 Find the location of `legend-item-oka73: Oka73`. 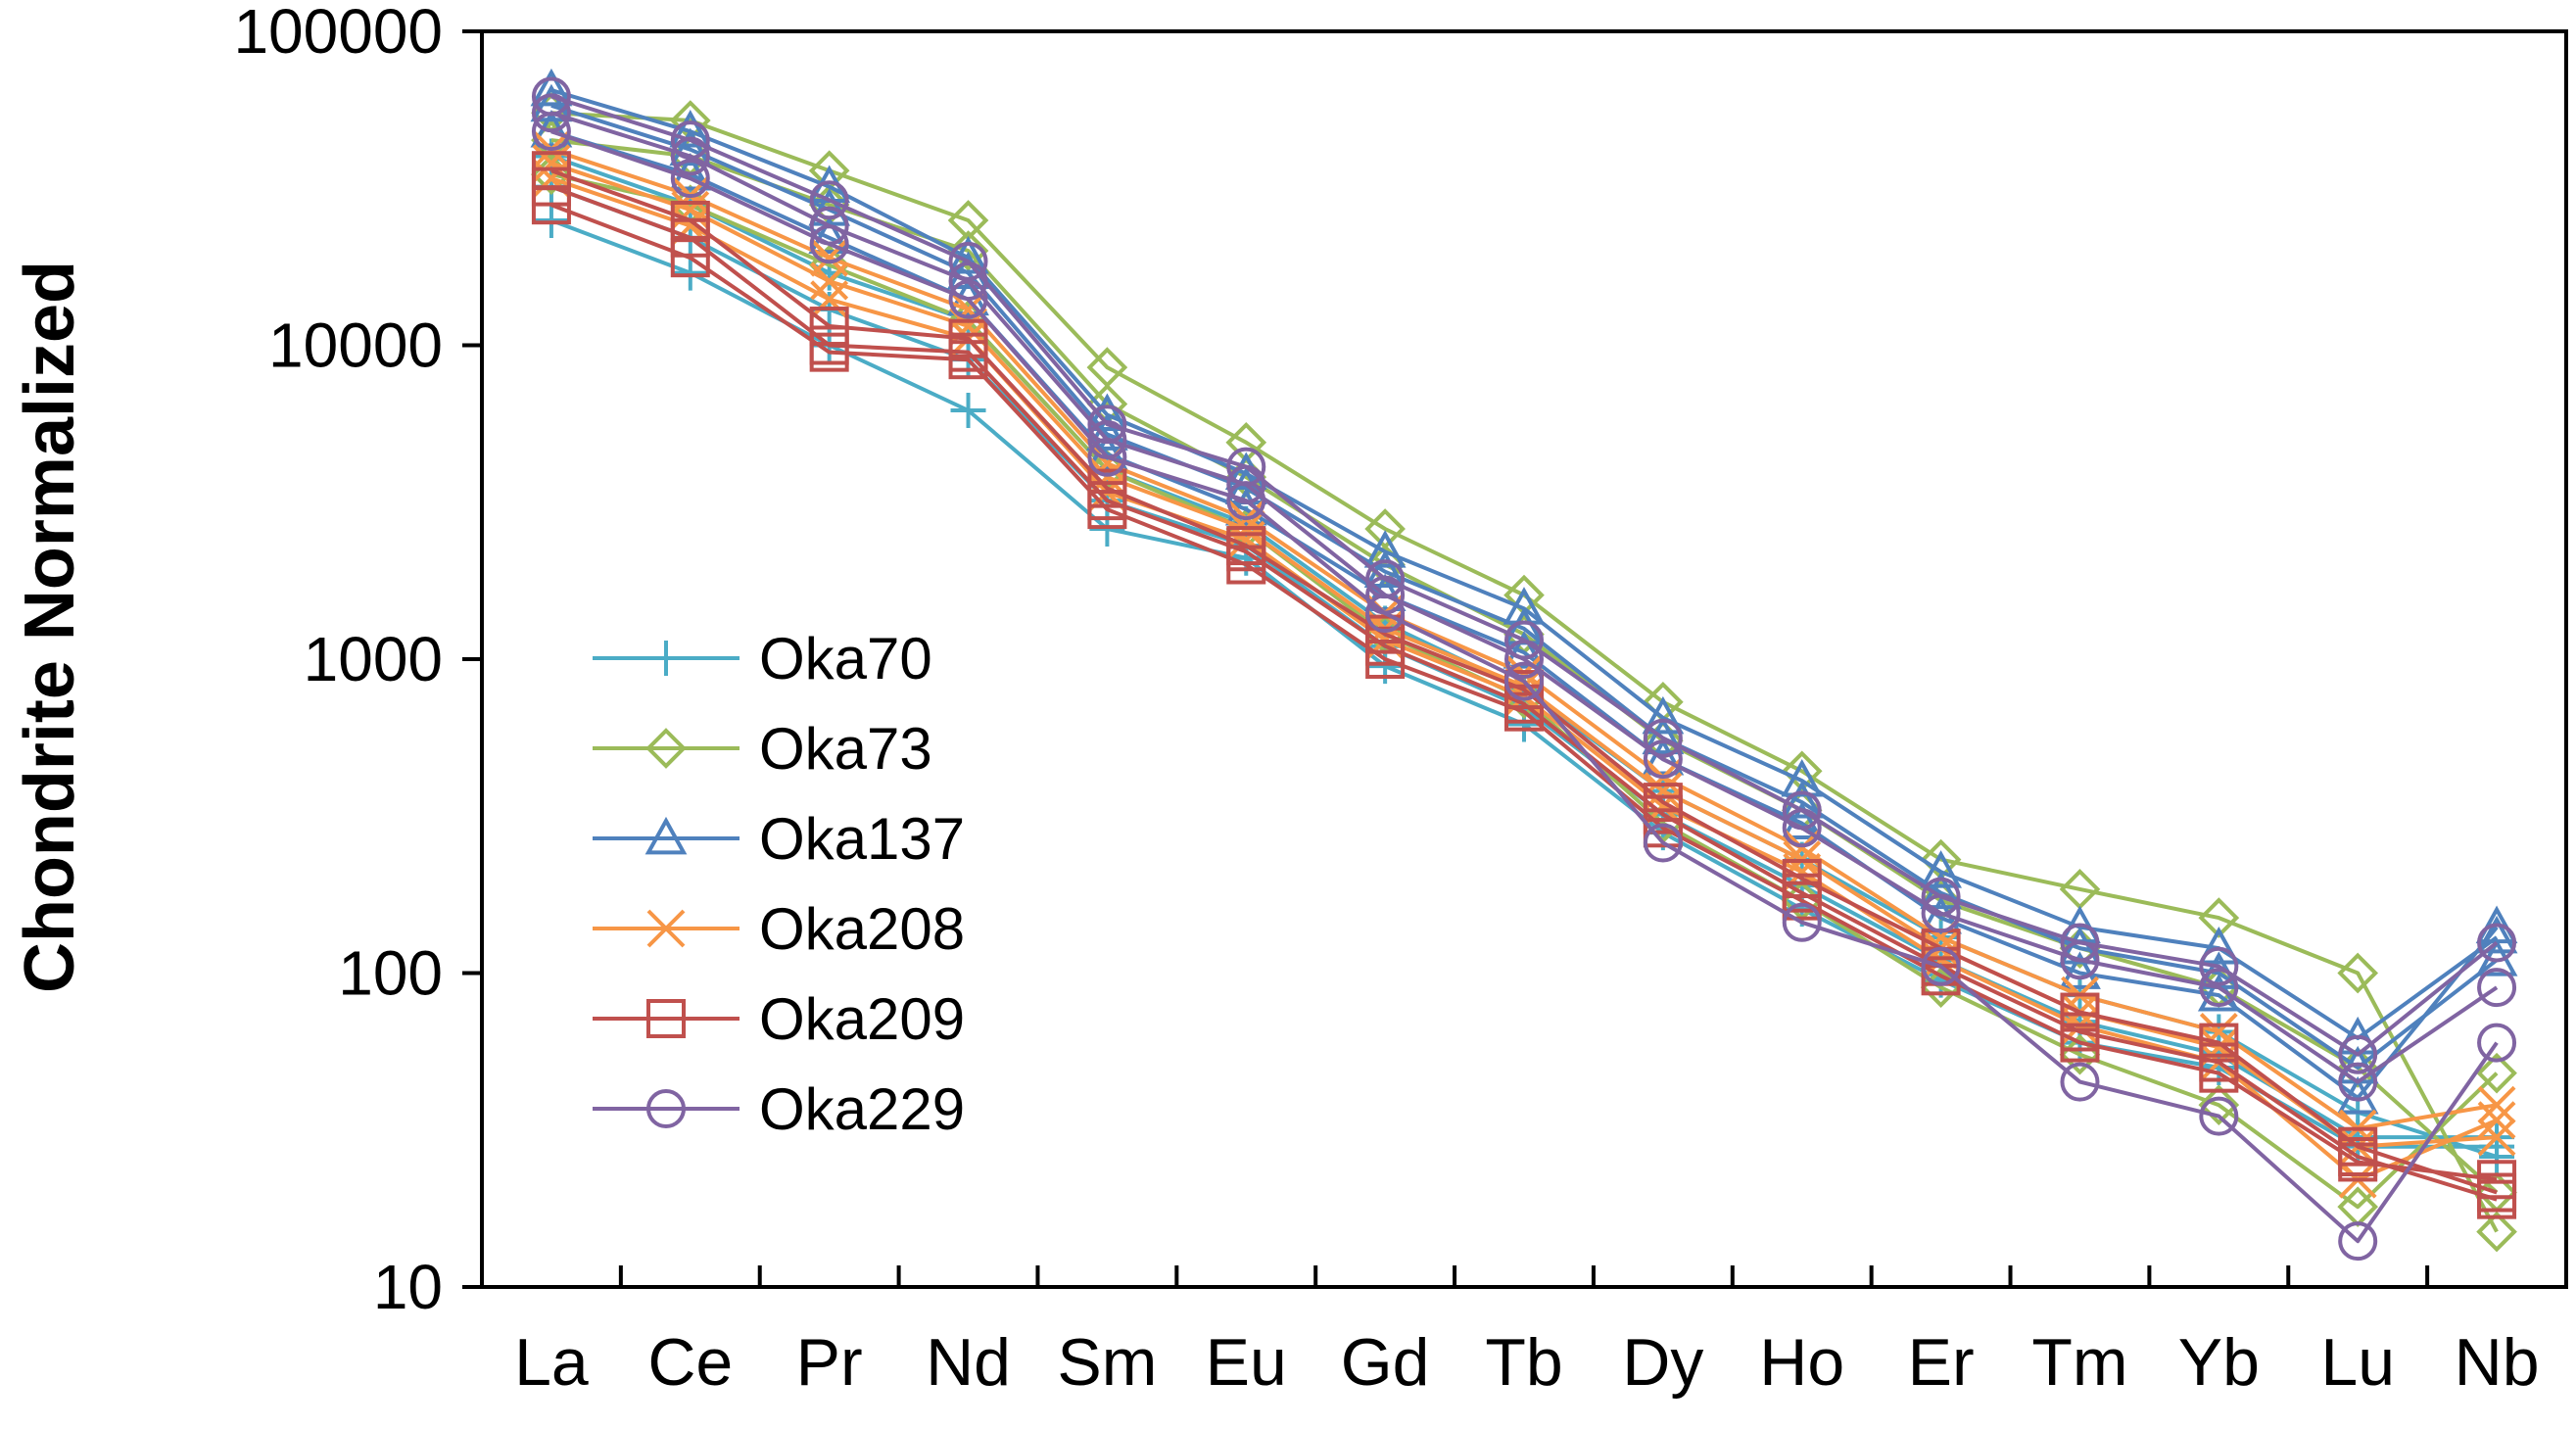

legend-item-oka73: Oka73 is located at coordinates (762, 749).